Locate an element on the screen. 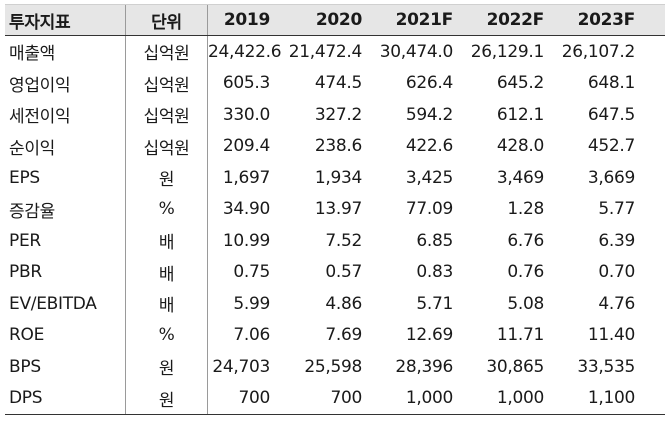 Image resolution: width=670 pixels, height=436 pixels. cell-2022f: 6.76 is located at coordinates (525, 240).